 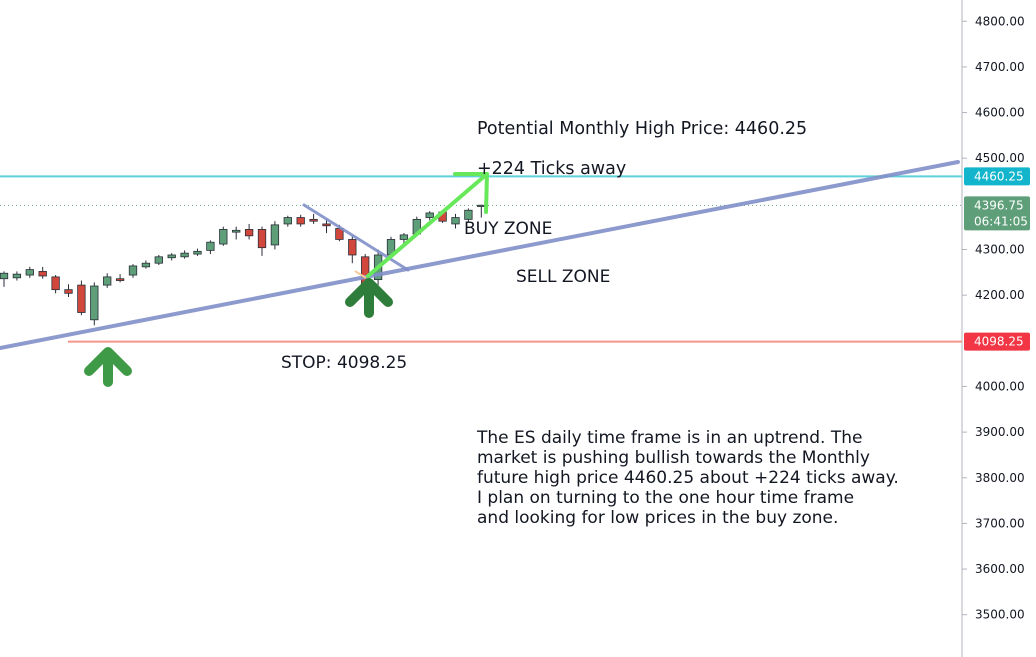 I want to click on price-tick-label: 4300.00, so click(x=1000, y=250).